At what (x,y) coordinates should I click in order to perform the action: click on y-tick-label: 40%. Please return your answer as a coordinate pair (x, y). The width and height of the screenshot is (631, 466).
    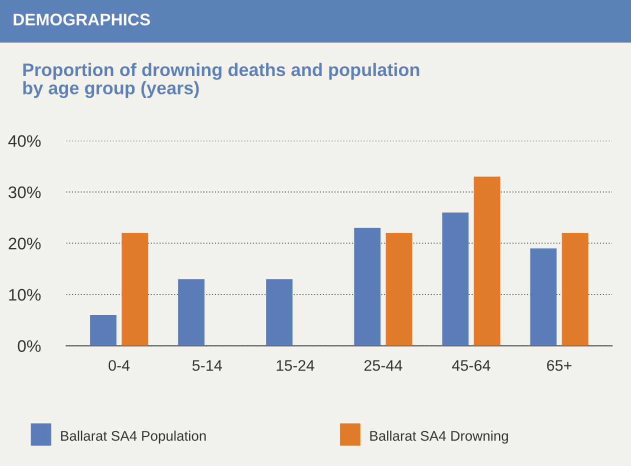
    Looking at the image, I should click on (24, 141).